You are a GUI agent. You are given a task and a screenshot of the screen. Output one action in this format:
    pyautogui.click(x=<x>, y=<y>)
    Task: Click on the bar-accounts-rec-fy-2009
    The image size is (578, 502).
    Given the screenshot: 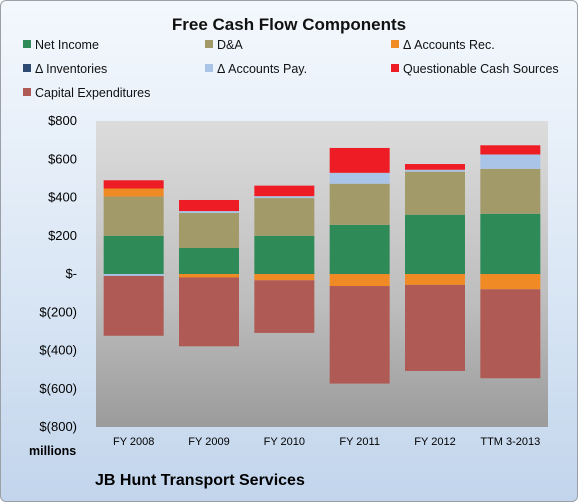 What is the action you would take?
    pyautogui.click(x=209, y=276)
    